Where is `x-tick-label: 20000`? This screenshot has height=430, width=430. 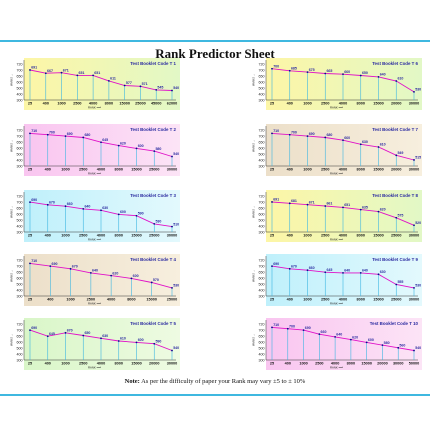
x-tick-label: 20000 is located at coordinates (382, 364).